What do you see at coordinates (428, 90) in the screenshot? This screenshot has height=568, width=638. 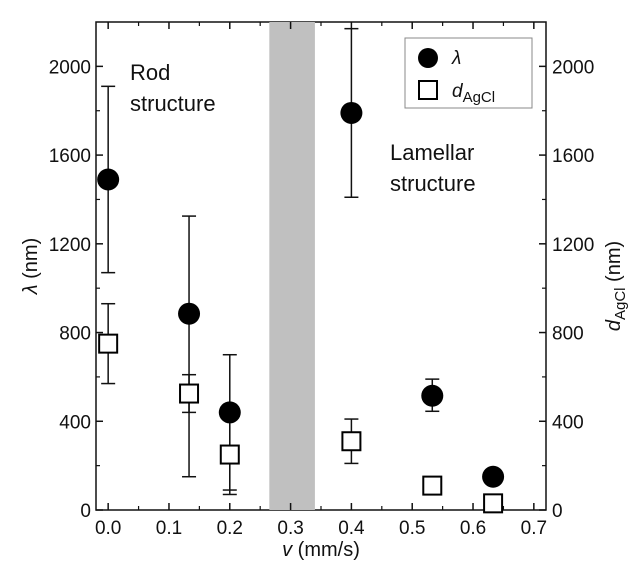 I see `legend-open-square-marker` at bounding box center [428, 90].